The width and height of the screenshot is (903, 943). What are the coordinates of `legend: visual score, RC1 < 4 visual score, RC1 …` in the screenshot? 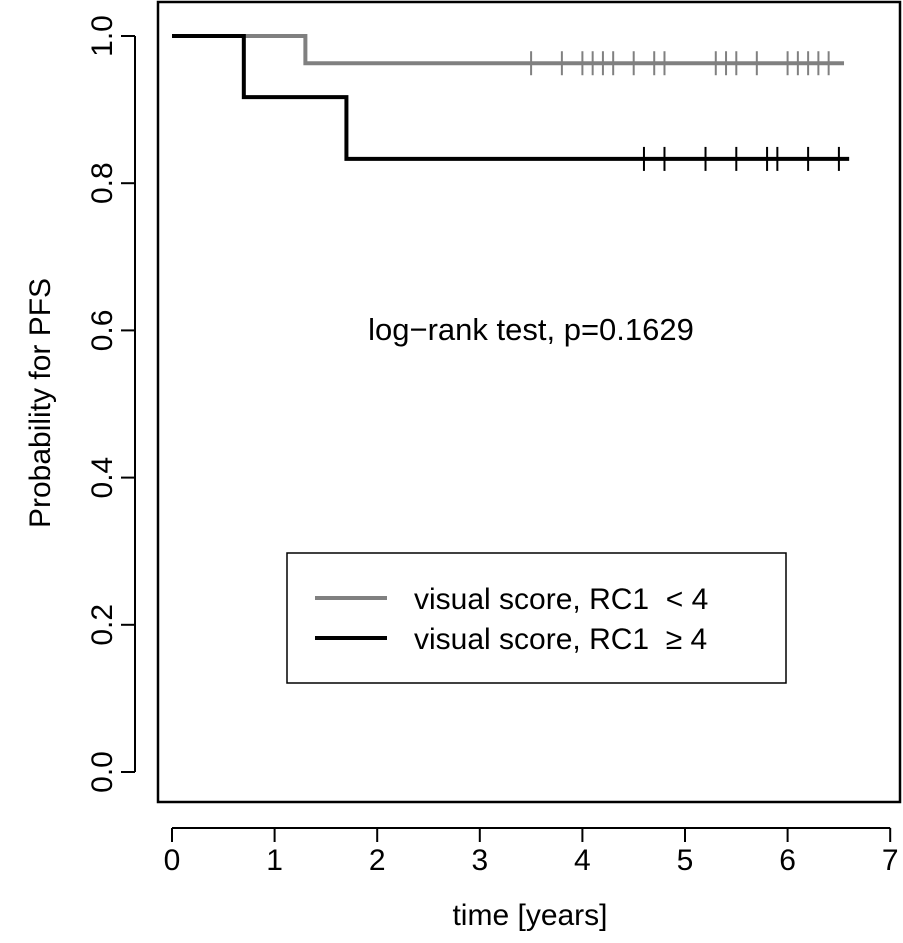 It's located at (536, 618).